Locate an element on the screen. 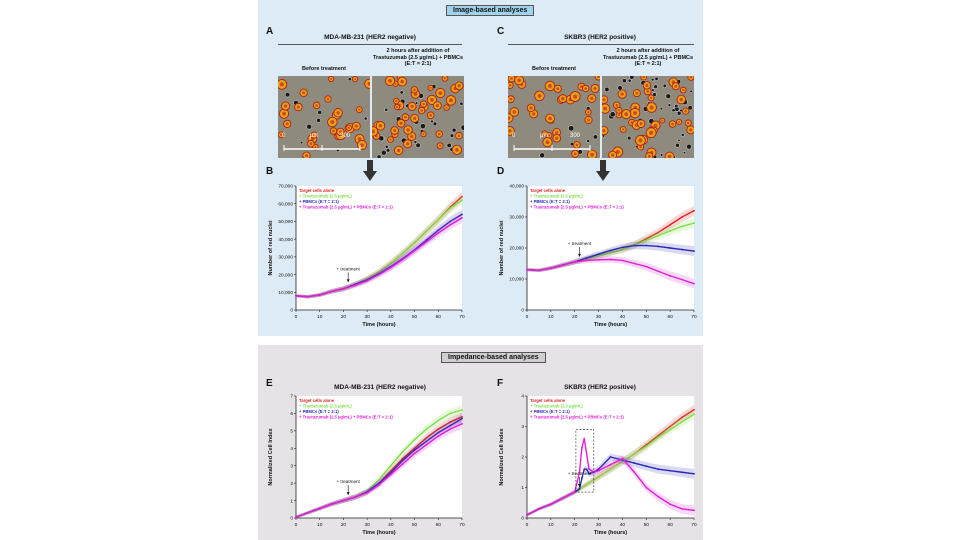 Image resolution: width=960 pixels, height=540 pixels. micrograph-a-before is located at coordinates (324, 117).